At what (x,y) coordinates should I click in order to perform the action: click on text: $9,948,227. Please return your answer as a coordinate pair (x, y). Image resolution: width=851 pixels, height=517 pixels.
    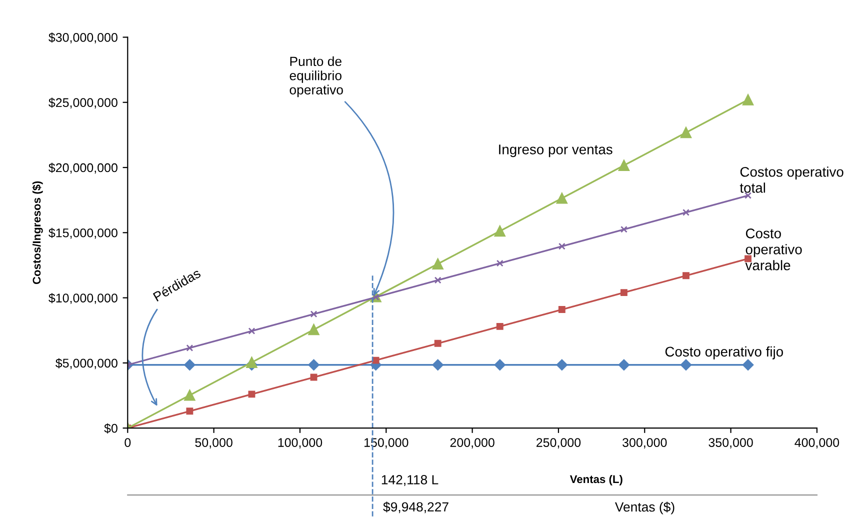
    Looking at the image, I should click on (415, 508).